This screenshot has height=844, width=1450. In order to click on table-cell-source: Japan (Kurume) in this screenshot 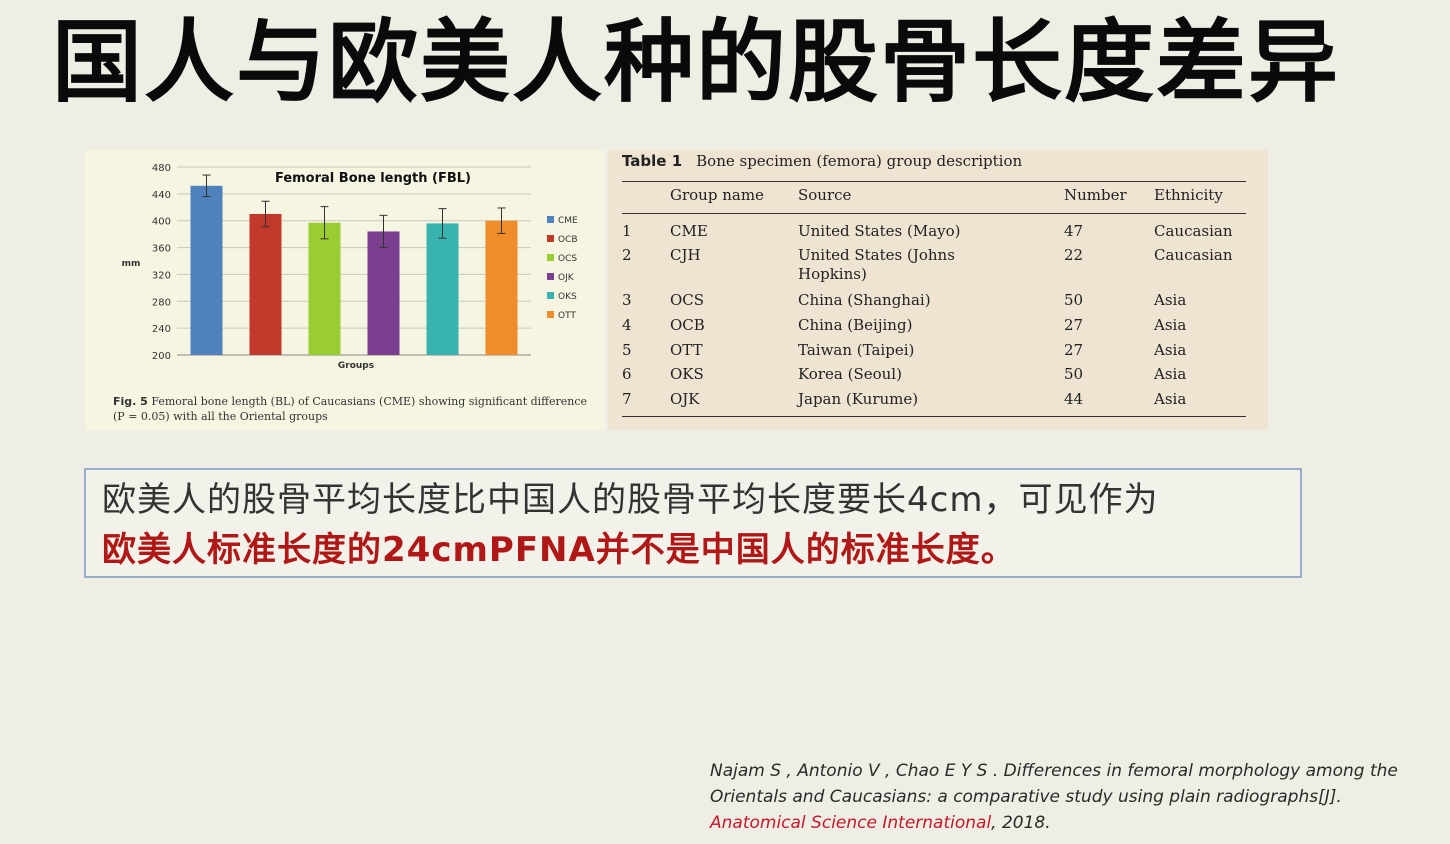, I will do `click(858, 399)`.